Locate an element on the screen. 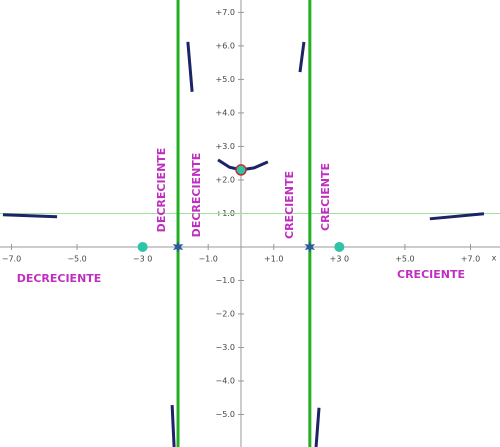 Image resolution: width=500 pixels, height=447 pixels. y-tick-label: +2.0 is located at coordinates (225, 179).